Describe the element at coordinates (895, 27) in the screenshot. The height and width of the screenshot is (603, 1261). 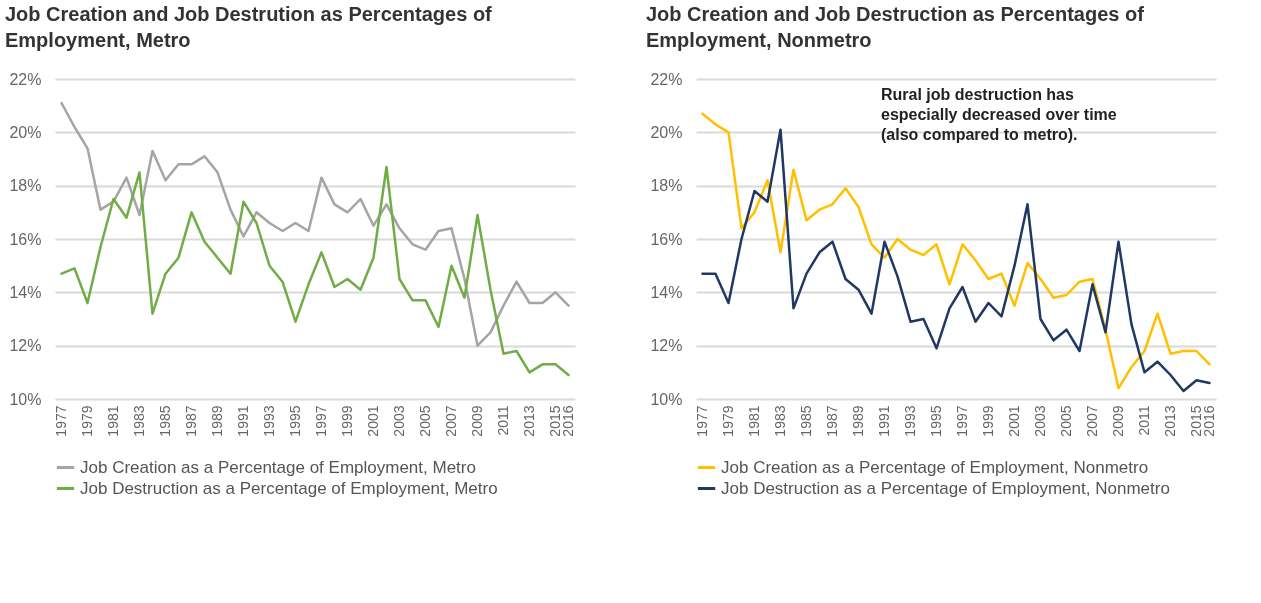
I see `chart-title: Job Creation and Job Destruction as Percentages of Employment, Nonmetro` at that location.